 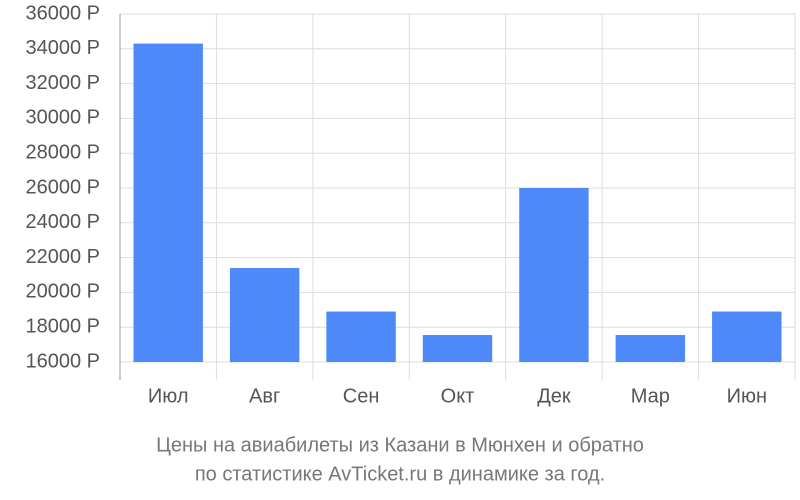 What do you see at coordinates (62, 13) in the screenshot?
I see `y-tick-label: 36000 Р` at bounding box center [62, 13].